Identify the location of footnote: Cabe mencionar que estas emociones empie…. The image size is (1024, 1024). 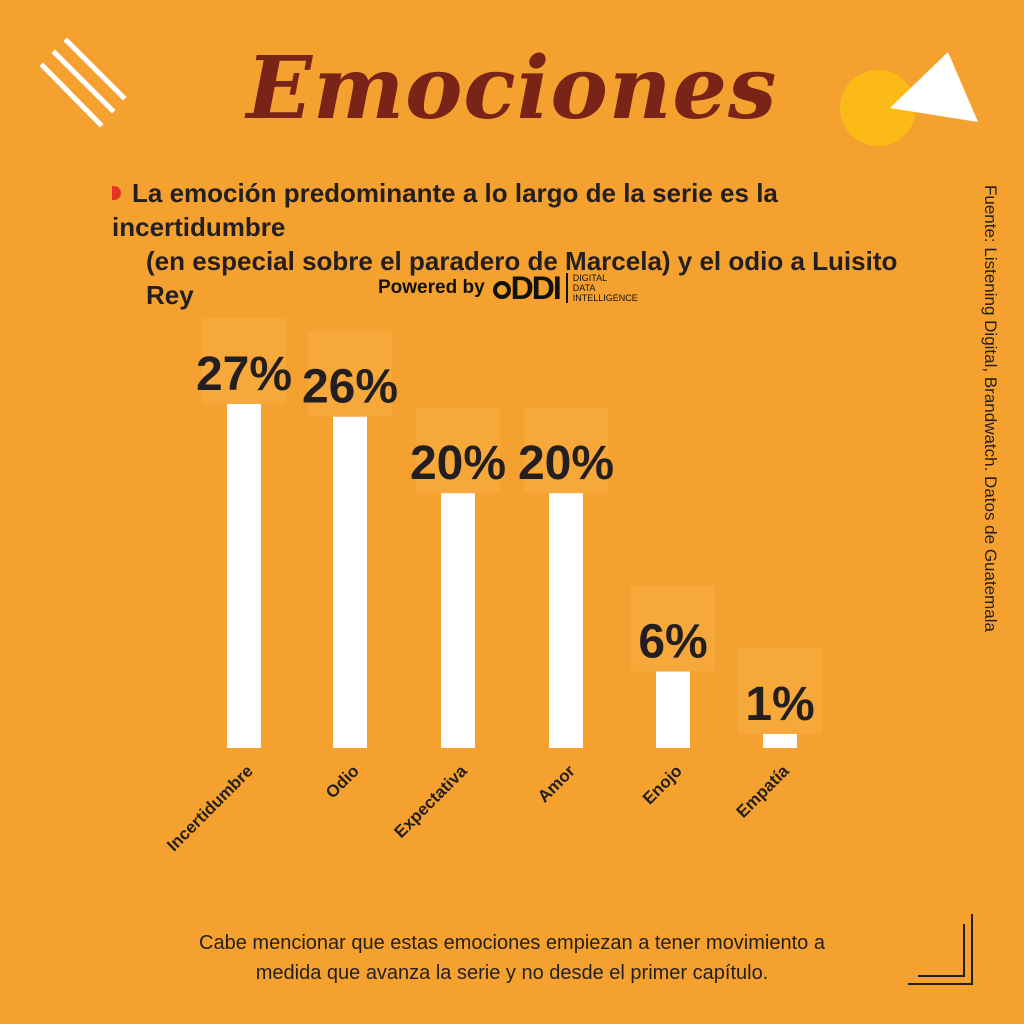
(512, 958).